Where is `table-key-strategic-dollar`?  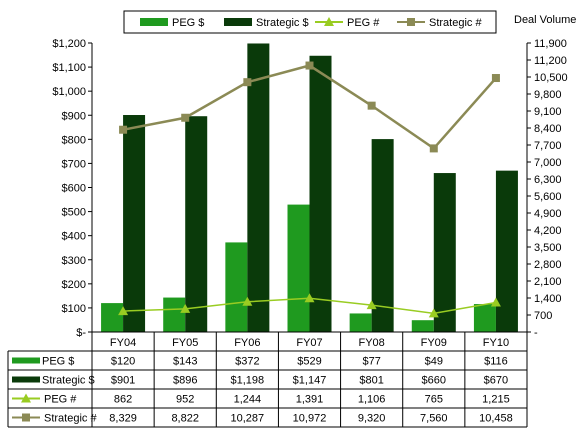 table-key-strategic-dollar is located at coordinates (26, 379).